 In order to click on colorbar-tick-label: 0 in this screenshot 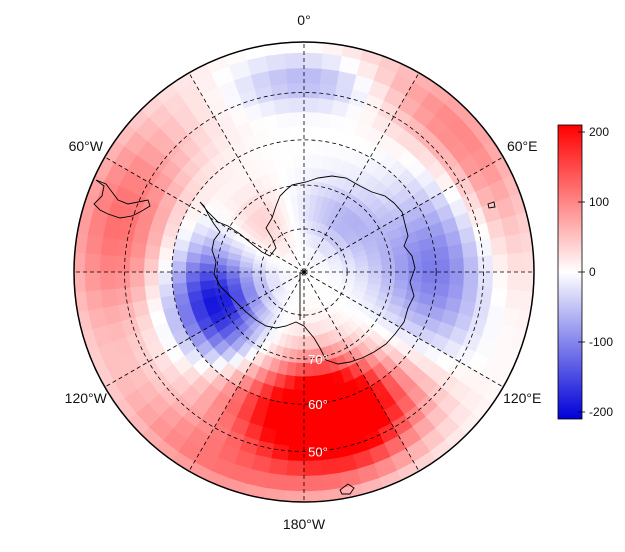, I will do `click(592, 272)`.